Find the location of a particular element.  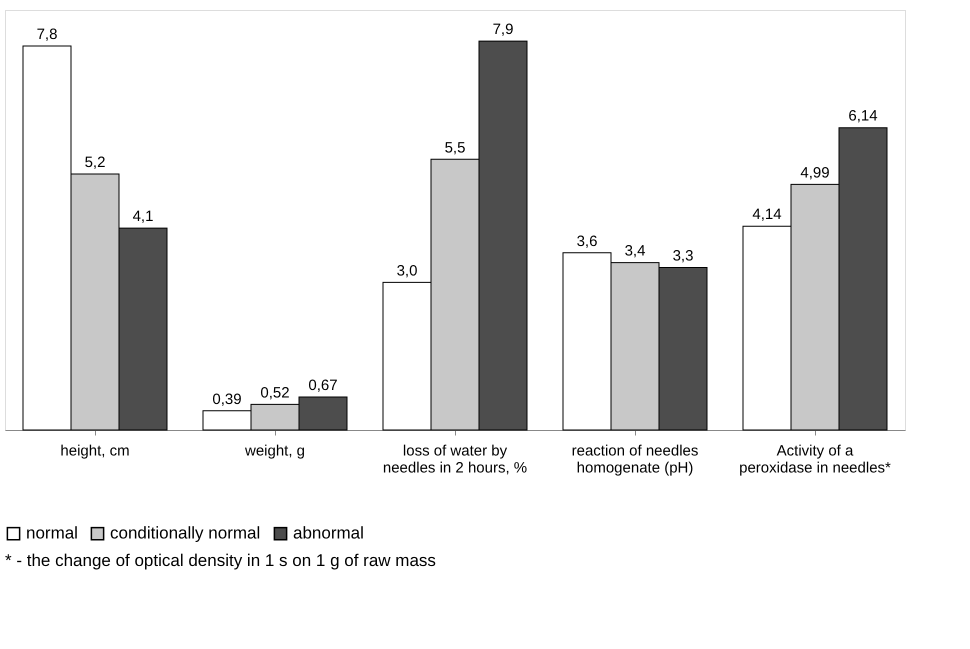

legend-label: normal is located at coordinates (52, 533).